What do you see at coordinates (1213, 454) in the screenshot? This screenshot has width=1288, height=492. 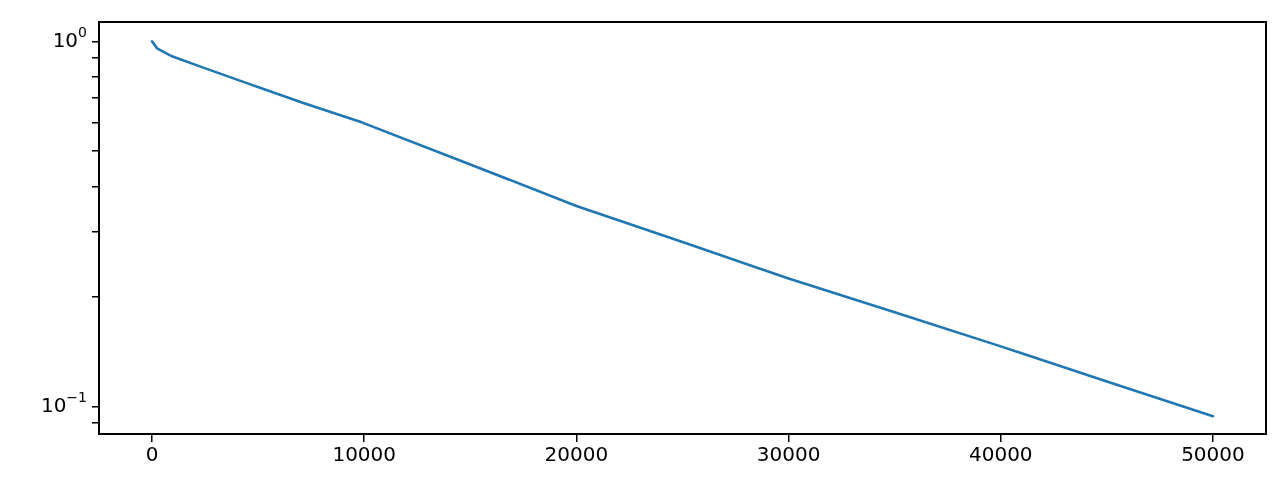 I see `x-tick-label: 50000` at bounding box center [1213, 454].